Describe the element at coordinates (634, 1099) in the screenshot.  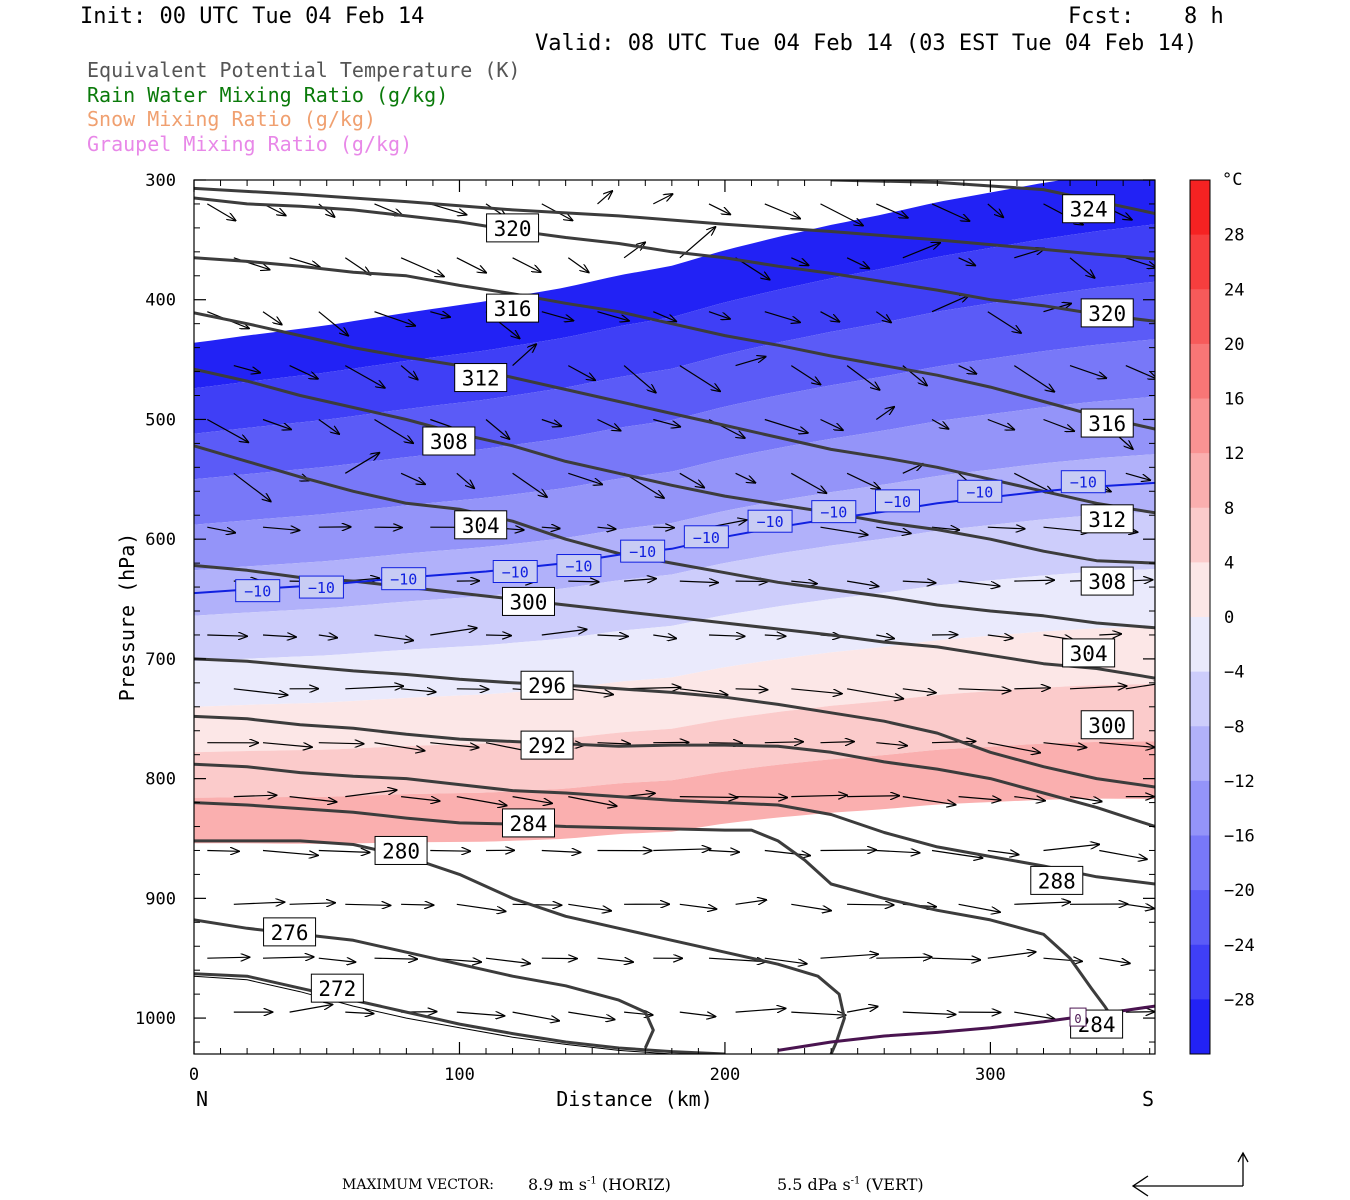
I see `x-axis-label: Distance (km)` at that location.